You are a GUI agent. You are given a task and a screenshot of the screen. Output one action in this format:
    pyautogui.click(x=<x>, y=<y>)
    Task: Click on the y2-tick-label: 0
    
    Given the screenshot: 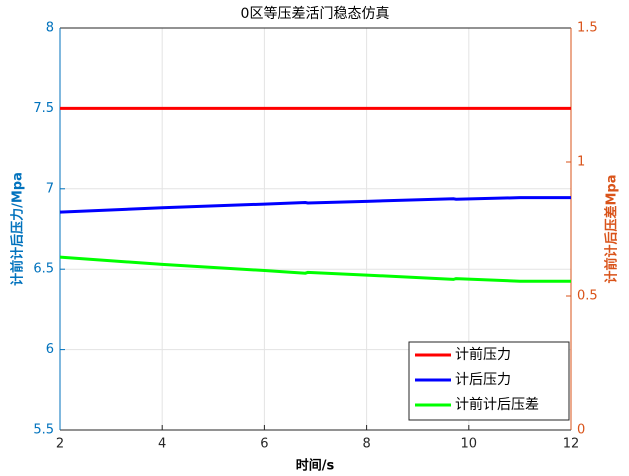 What is the action you would take?
    pyautogui.click(x=581, y=430)
    